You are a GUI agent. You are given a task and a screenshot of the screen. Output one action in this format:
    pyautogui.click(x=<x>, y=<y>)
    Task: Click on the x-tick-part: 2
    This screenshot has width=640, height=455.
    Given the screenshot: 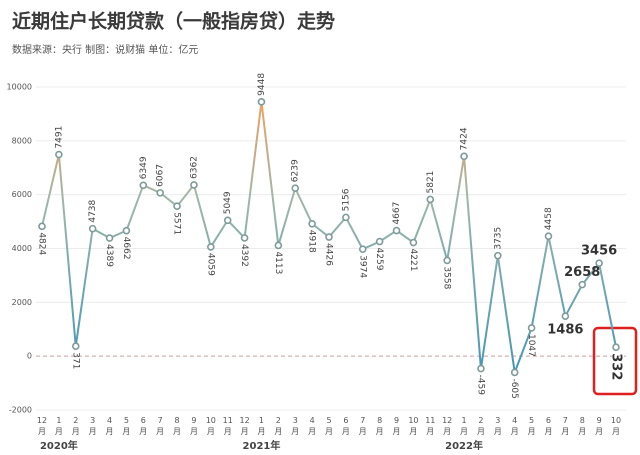 What is the action you would take?
    pyautogui.click(x=278, y=420)
    